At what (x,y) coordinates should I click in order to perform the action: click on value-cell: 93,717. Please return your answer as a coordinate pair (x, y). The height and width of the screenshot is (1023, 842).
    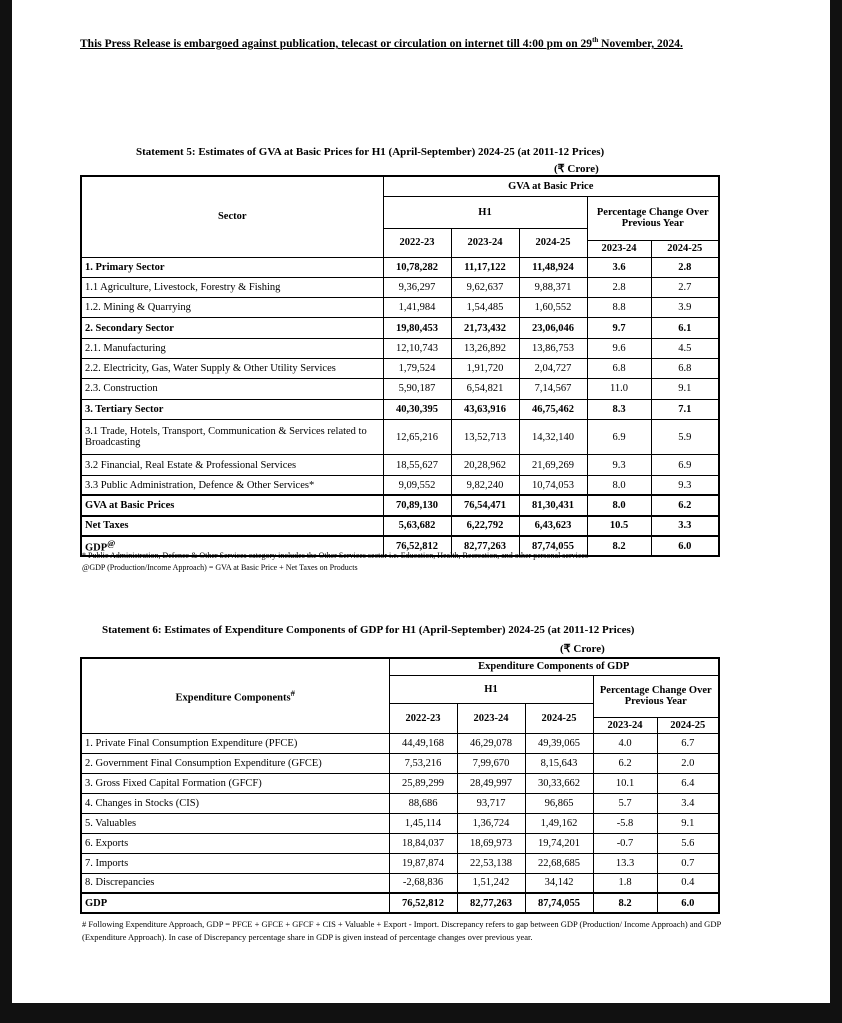
    Looking at the image, I should click on (491, 803).